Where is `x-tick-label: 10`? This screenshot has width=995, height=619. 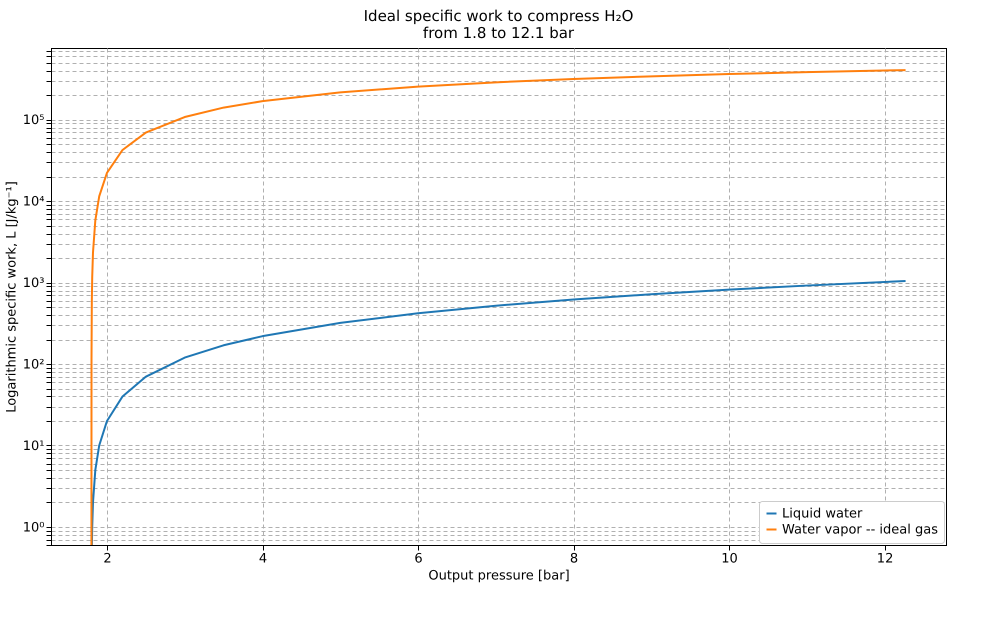 x-tick-label: 10 is located at coordinates (729, 559).